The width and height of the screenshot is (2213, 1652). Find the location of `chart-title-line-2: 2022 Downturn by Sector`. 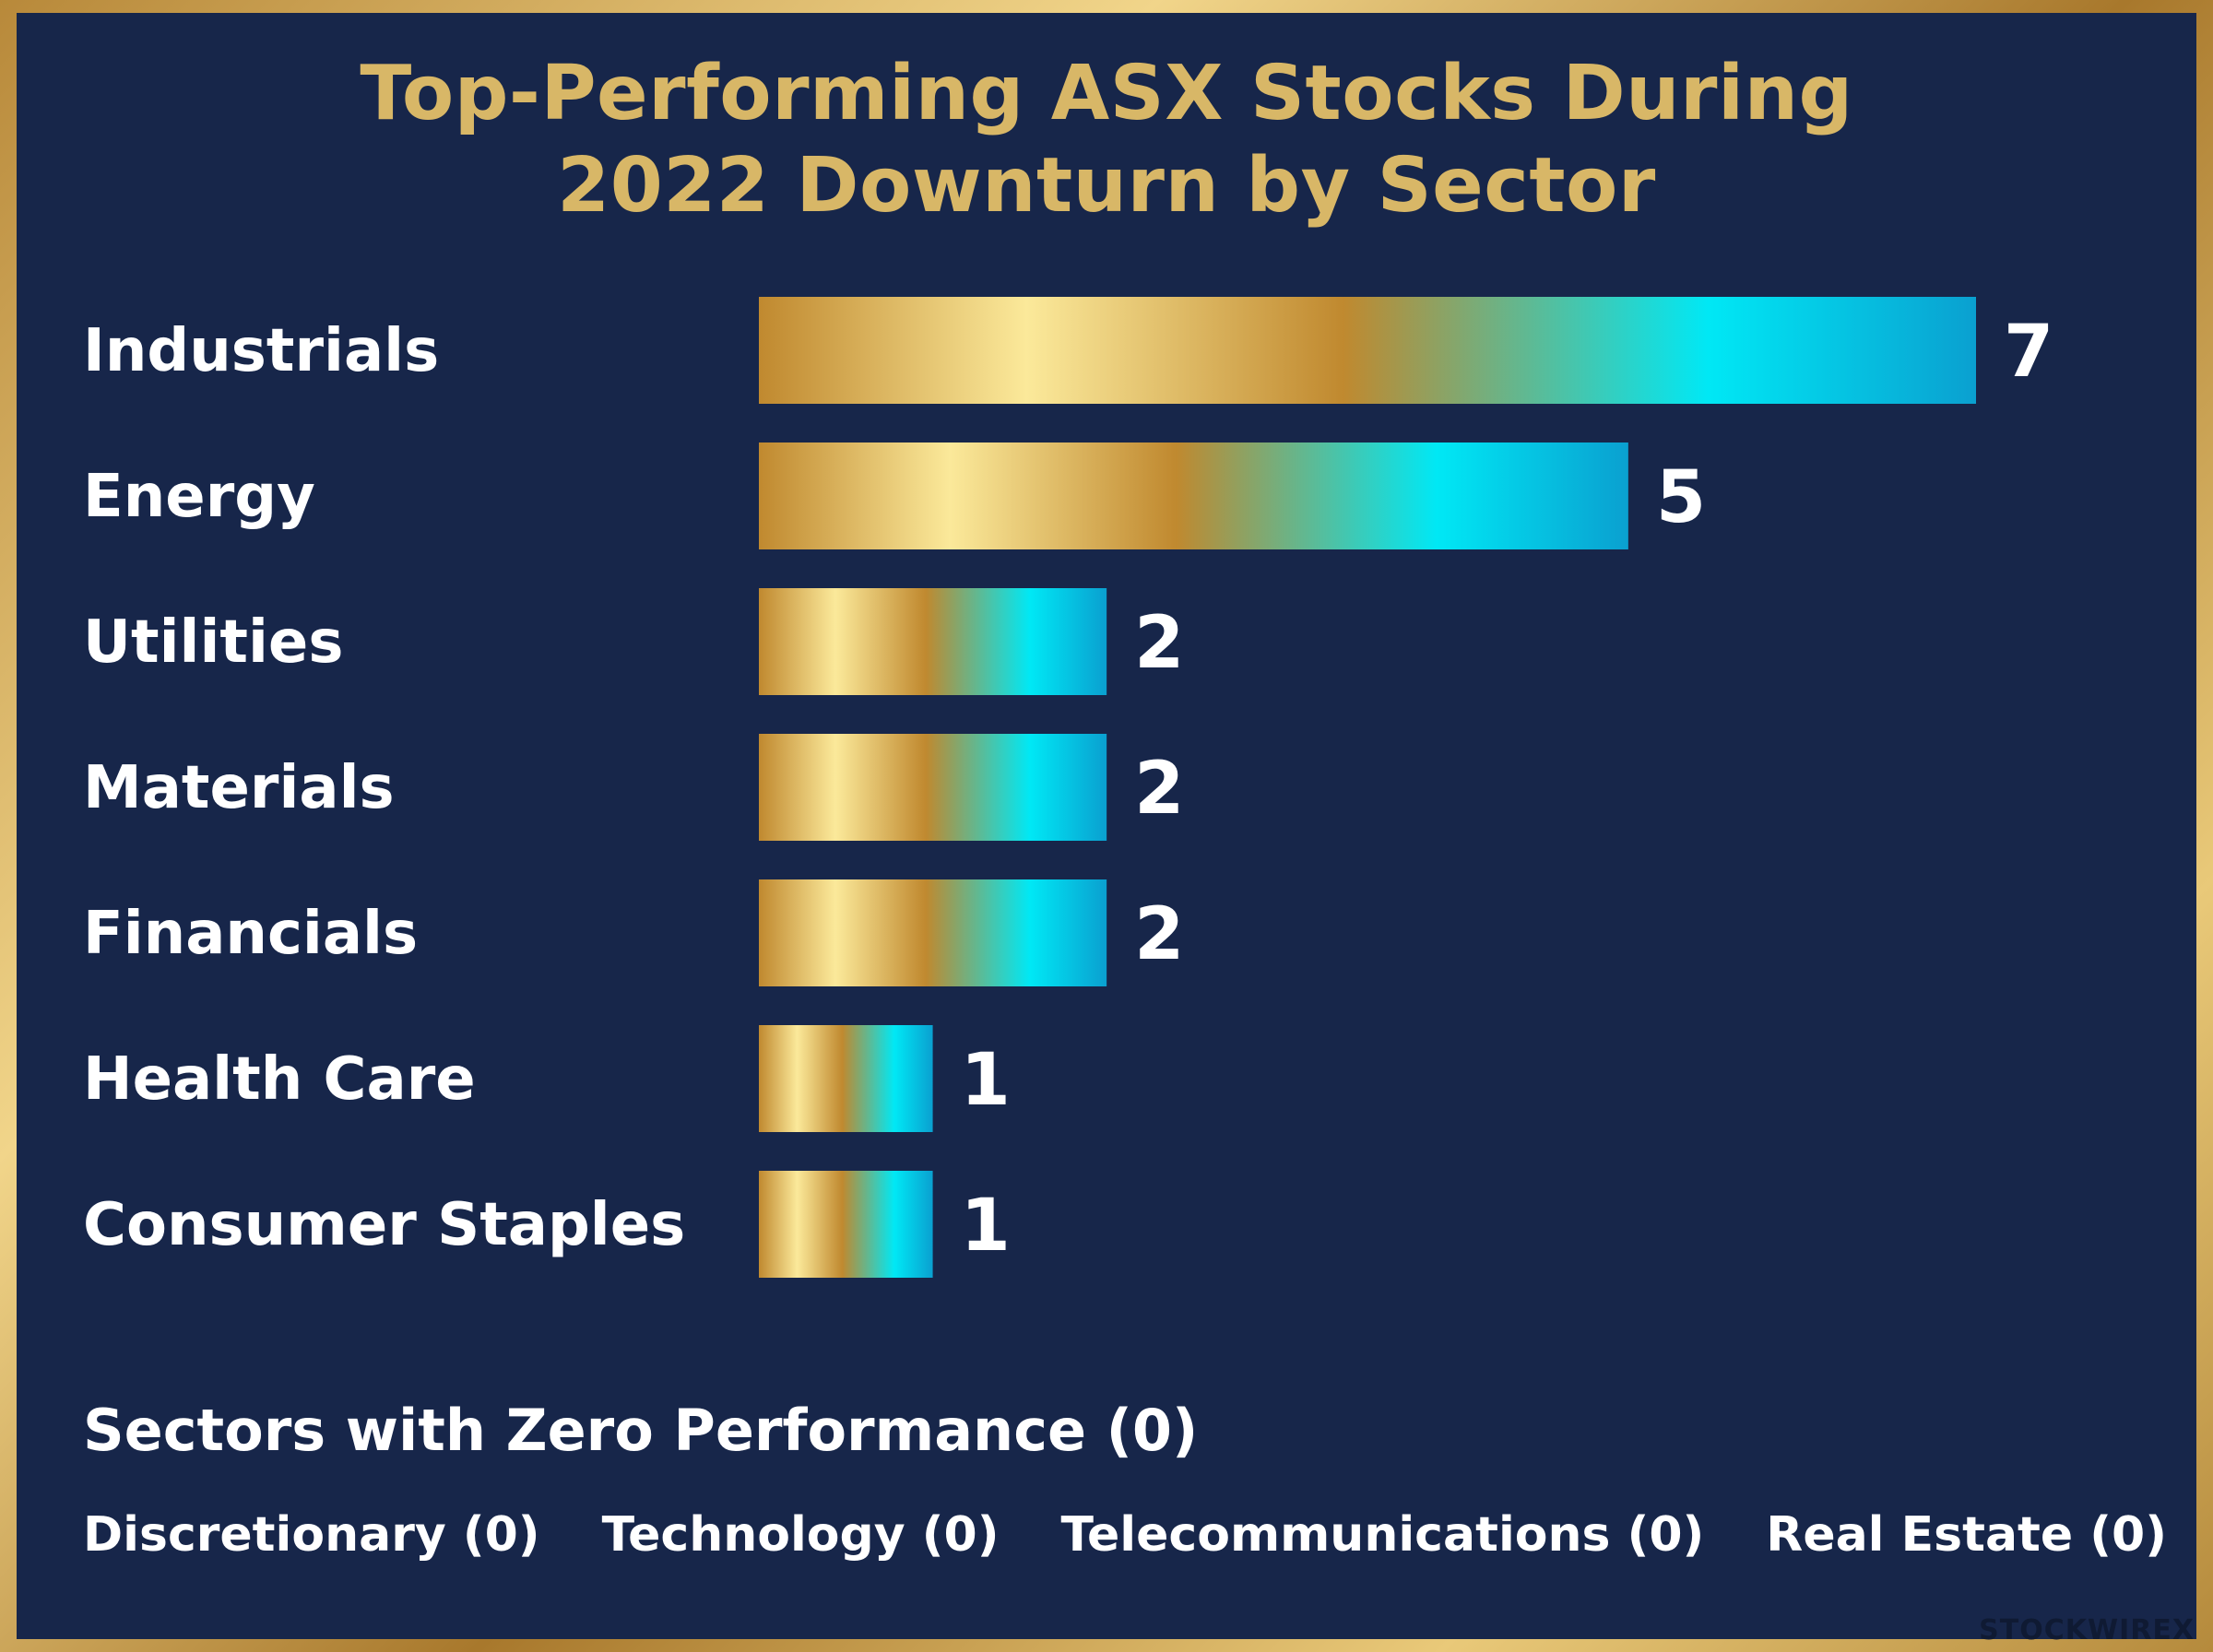

chart-title-line-2: 2022 Downturn by Sector is located at coordinates (1106, 186).